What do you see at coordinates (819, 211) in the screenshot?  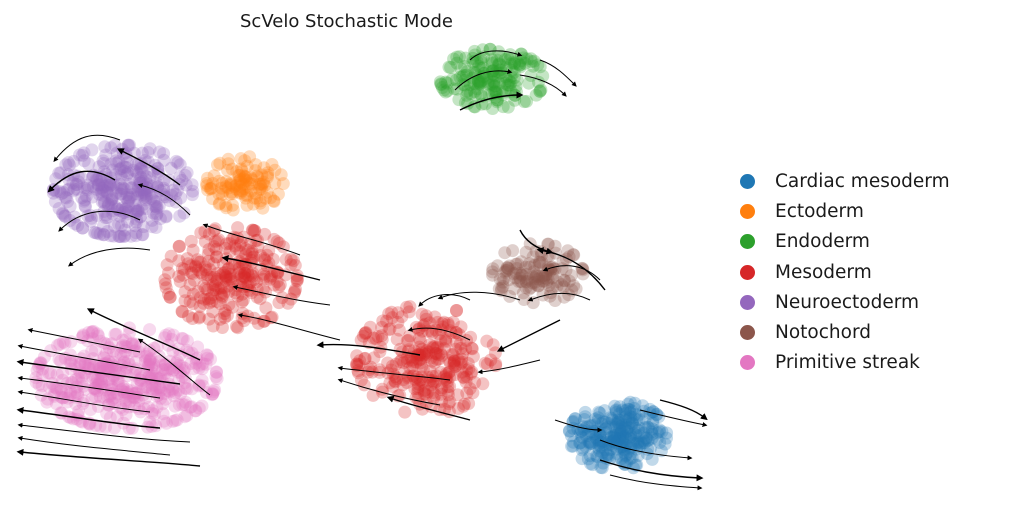 I see `legend-label: Ectoderm` at bounding box center [819, 211].